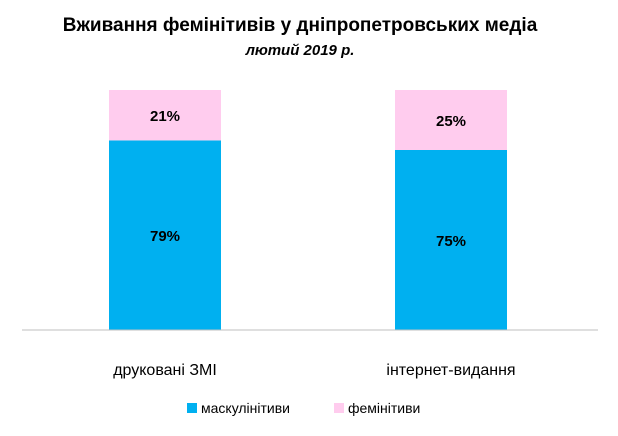 This screenshot has width=618, height=436. I want to click on legend-label-0: маскулінітиви, so click(245, 408).